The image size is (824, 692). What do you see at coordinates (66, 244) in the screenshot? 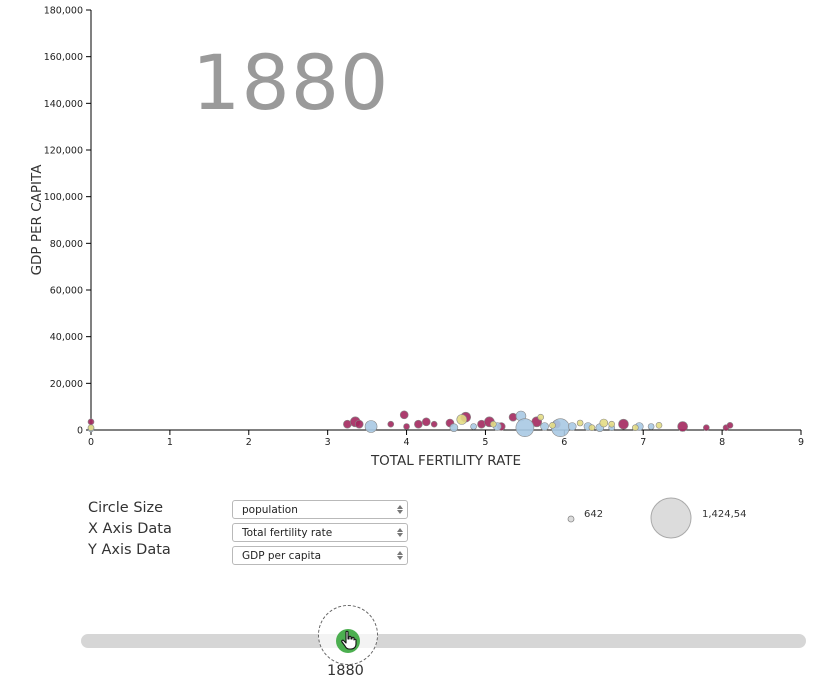
I see `y-tick-label: 80,000` at bounding box center [66, 244].